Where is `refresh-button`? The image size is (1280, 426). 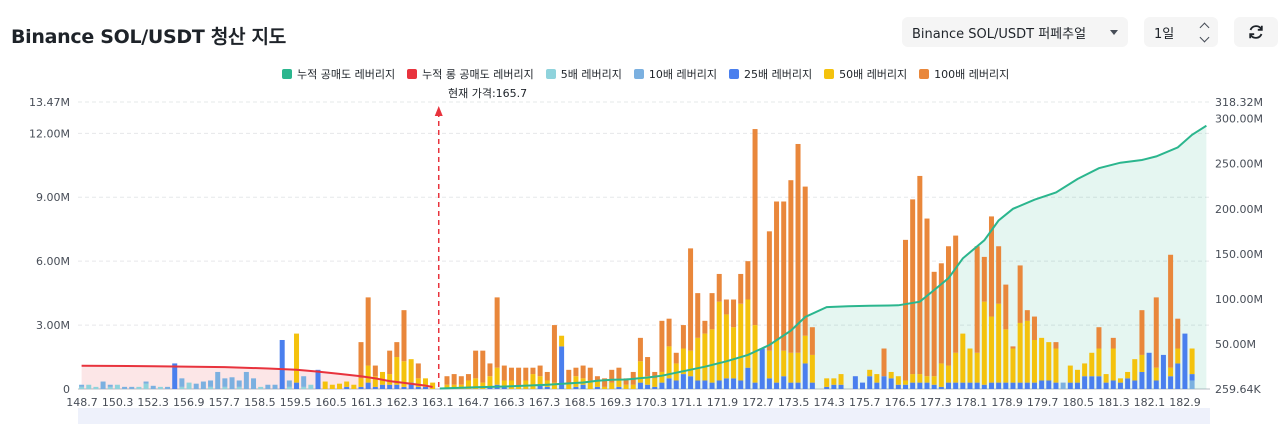 refresh-button is located at coordinates (1256, 32).